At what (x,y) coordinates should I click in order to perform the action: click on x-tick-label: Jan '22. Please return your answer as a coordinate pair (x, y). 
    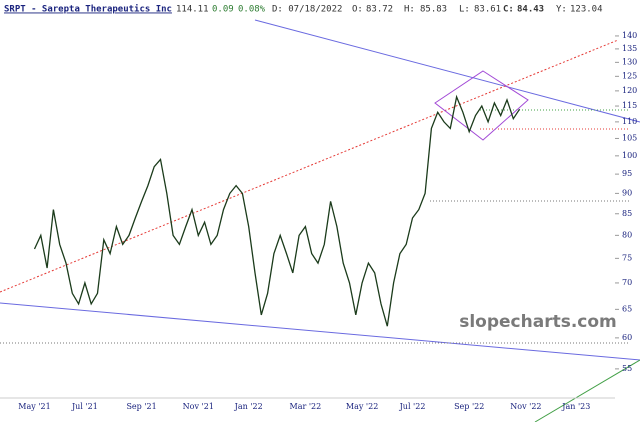
    Looking at the image, I should click on (248, 406).